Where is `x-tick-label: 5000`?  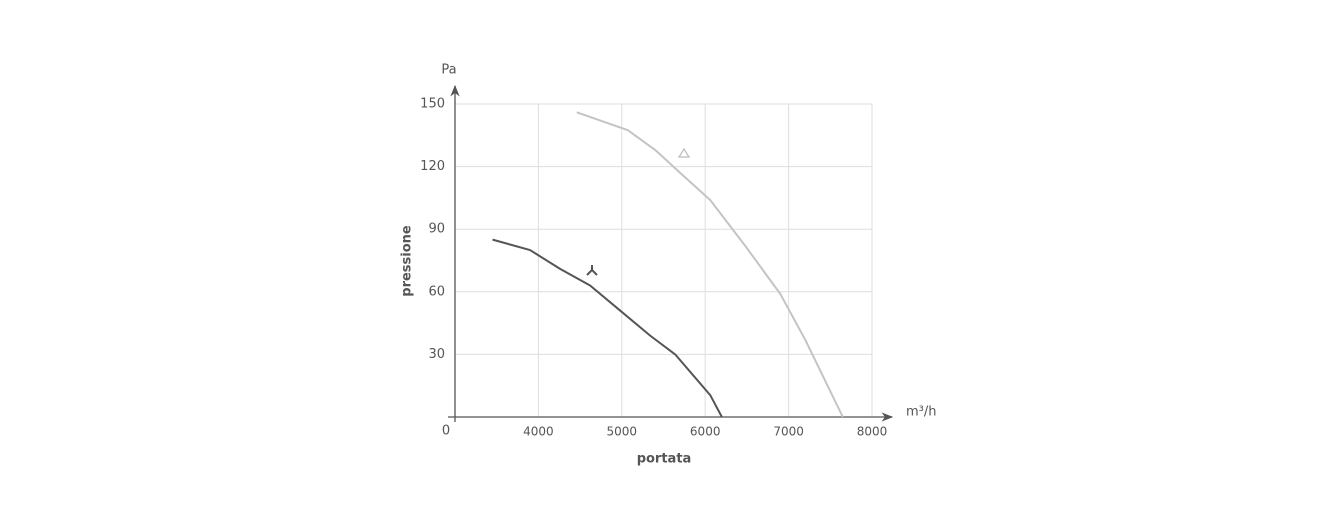 x-tick-label: 5000 is located at coordinates (622, 432).